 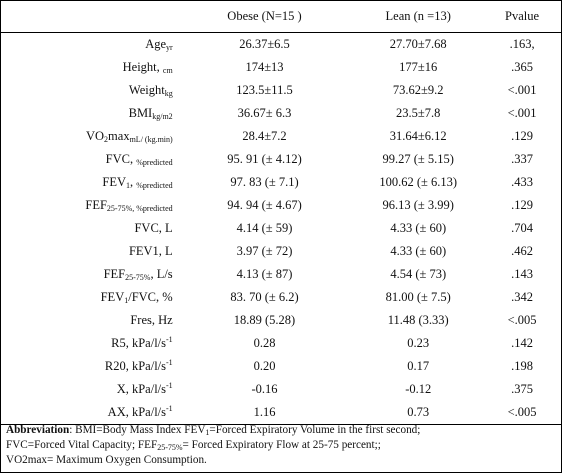 I want to click on table-row: VO2maxmL/ (kg.min) 28.4±7.2 31.64±6.12 .129, so click(x=281, y=136).